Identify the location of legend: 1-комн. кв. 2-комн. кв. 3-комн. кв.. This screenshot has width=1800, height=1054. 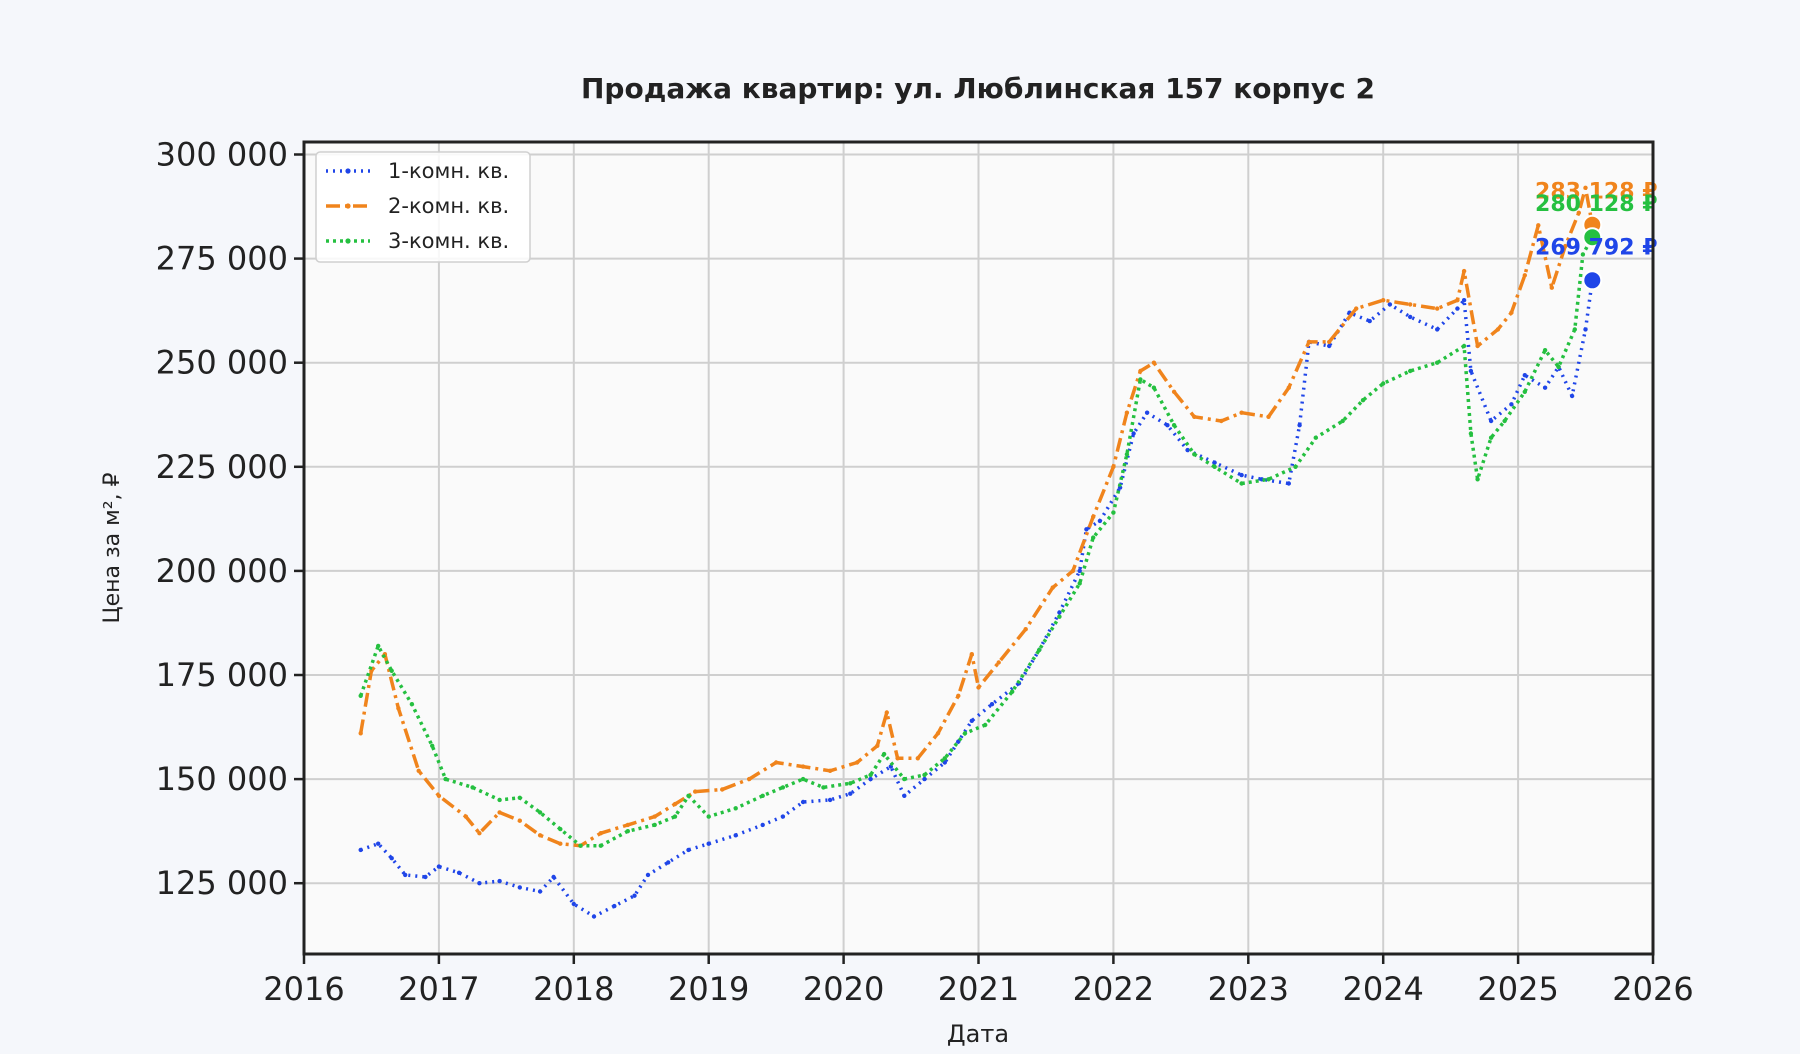
(423, 207).